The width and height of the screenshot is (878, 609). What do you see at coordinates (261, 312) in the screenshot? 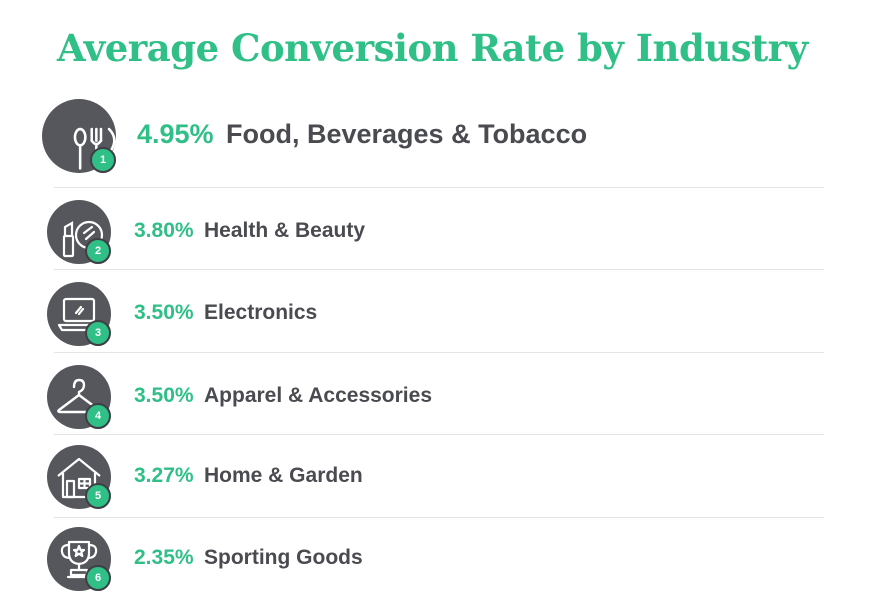
I see `industry-label: Electronics` at bounding box center [261, 312].